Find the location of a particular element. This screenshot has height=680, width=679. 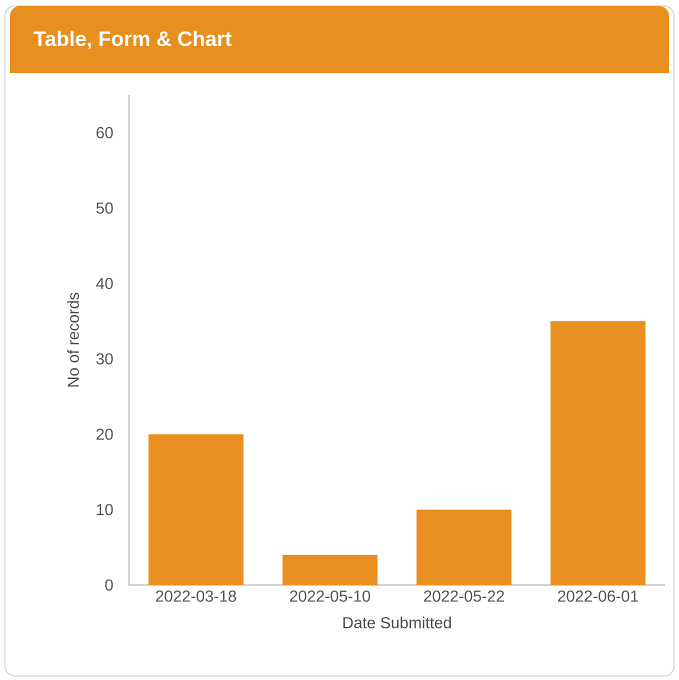

y-tick-label: 50 is located at coordinates (104, 208).